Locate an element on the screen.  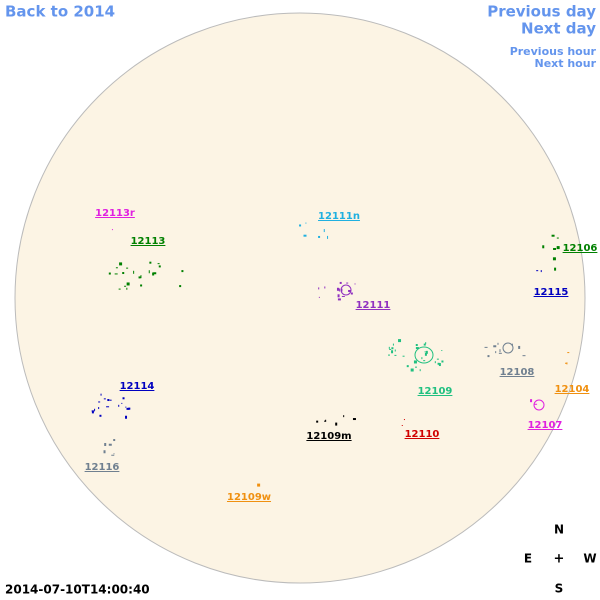
region-label: 12109 is located at coordinates (435, 391).